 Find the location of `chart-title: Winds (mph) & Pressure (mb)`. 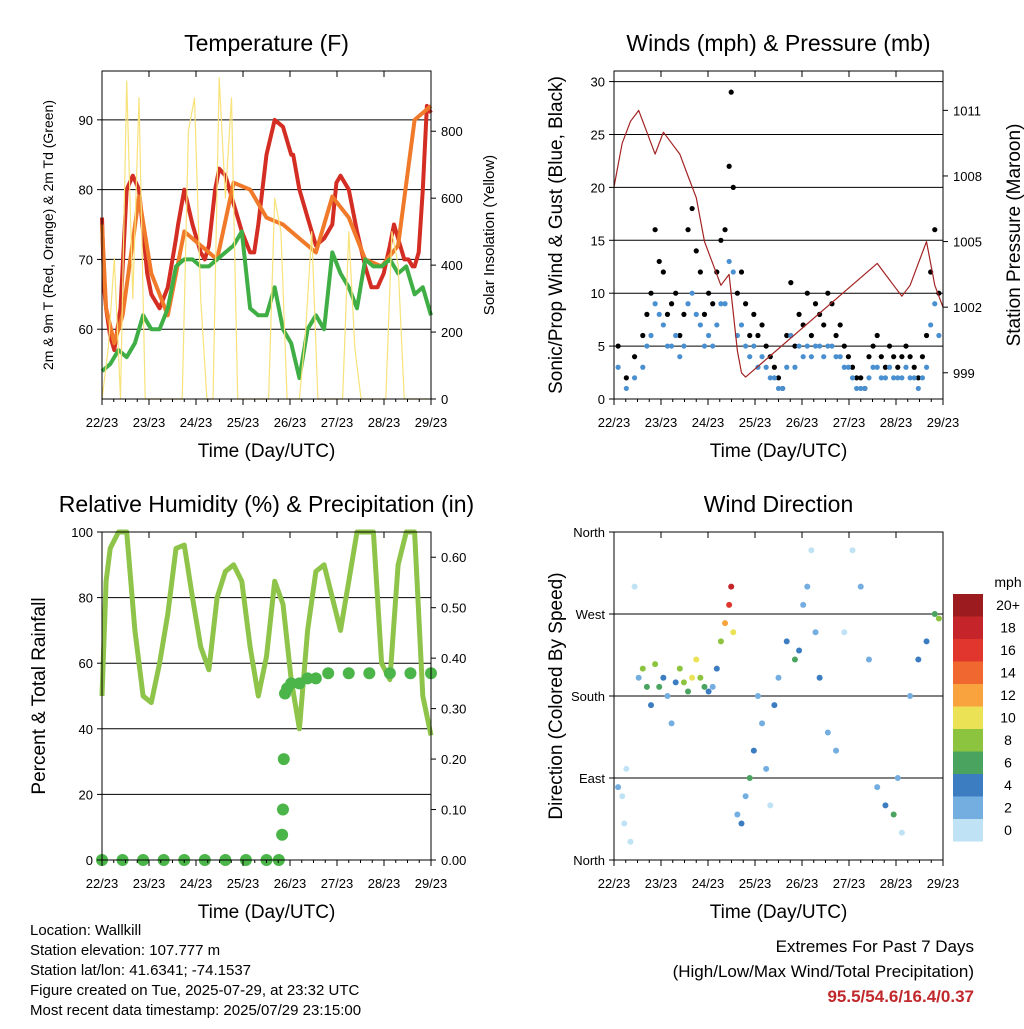

chart-title: Winds (mph) & Pressure (mb) is located at coordinates (778, 43).